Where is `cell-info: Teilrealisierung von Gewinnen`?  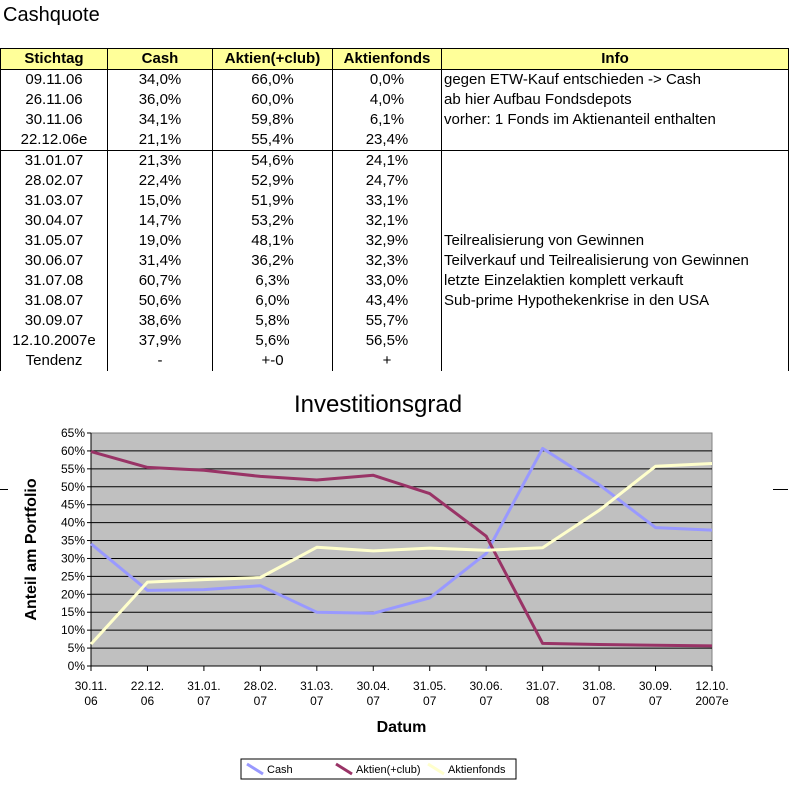
cell-info: Teilrealisierung von Gewinnen is located at coordinates (615, 241).